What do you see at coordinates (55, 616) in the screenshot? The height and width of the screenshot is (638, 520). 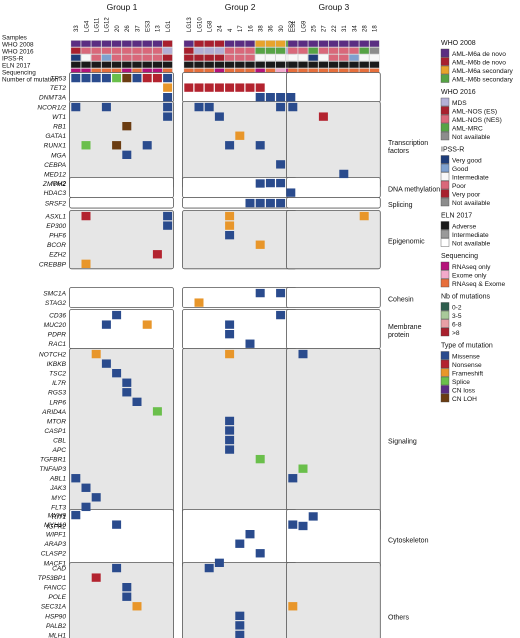 I see `gene-label: HSP90` at bounding box center [55, 616].